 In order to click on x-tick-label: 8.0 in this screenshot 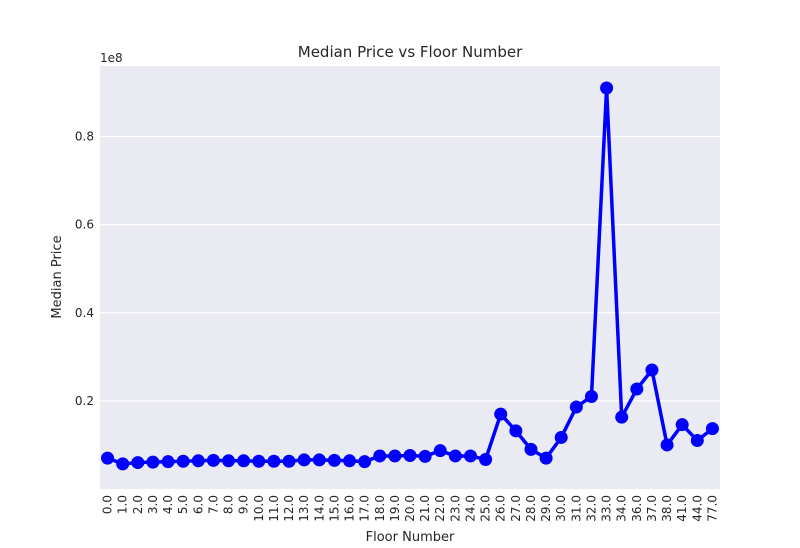, I will do `click(229, 504)`.